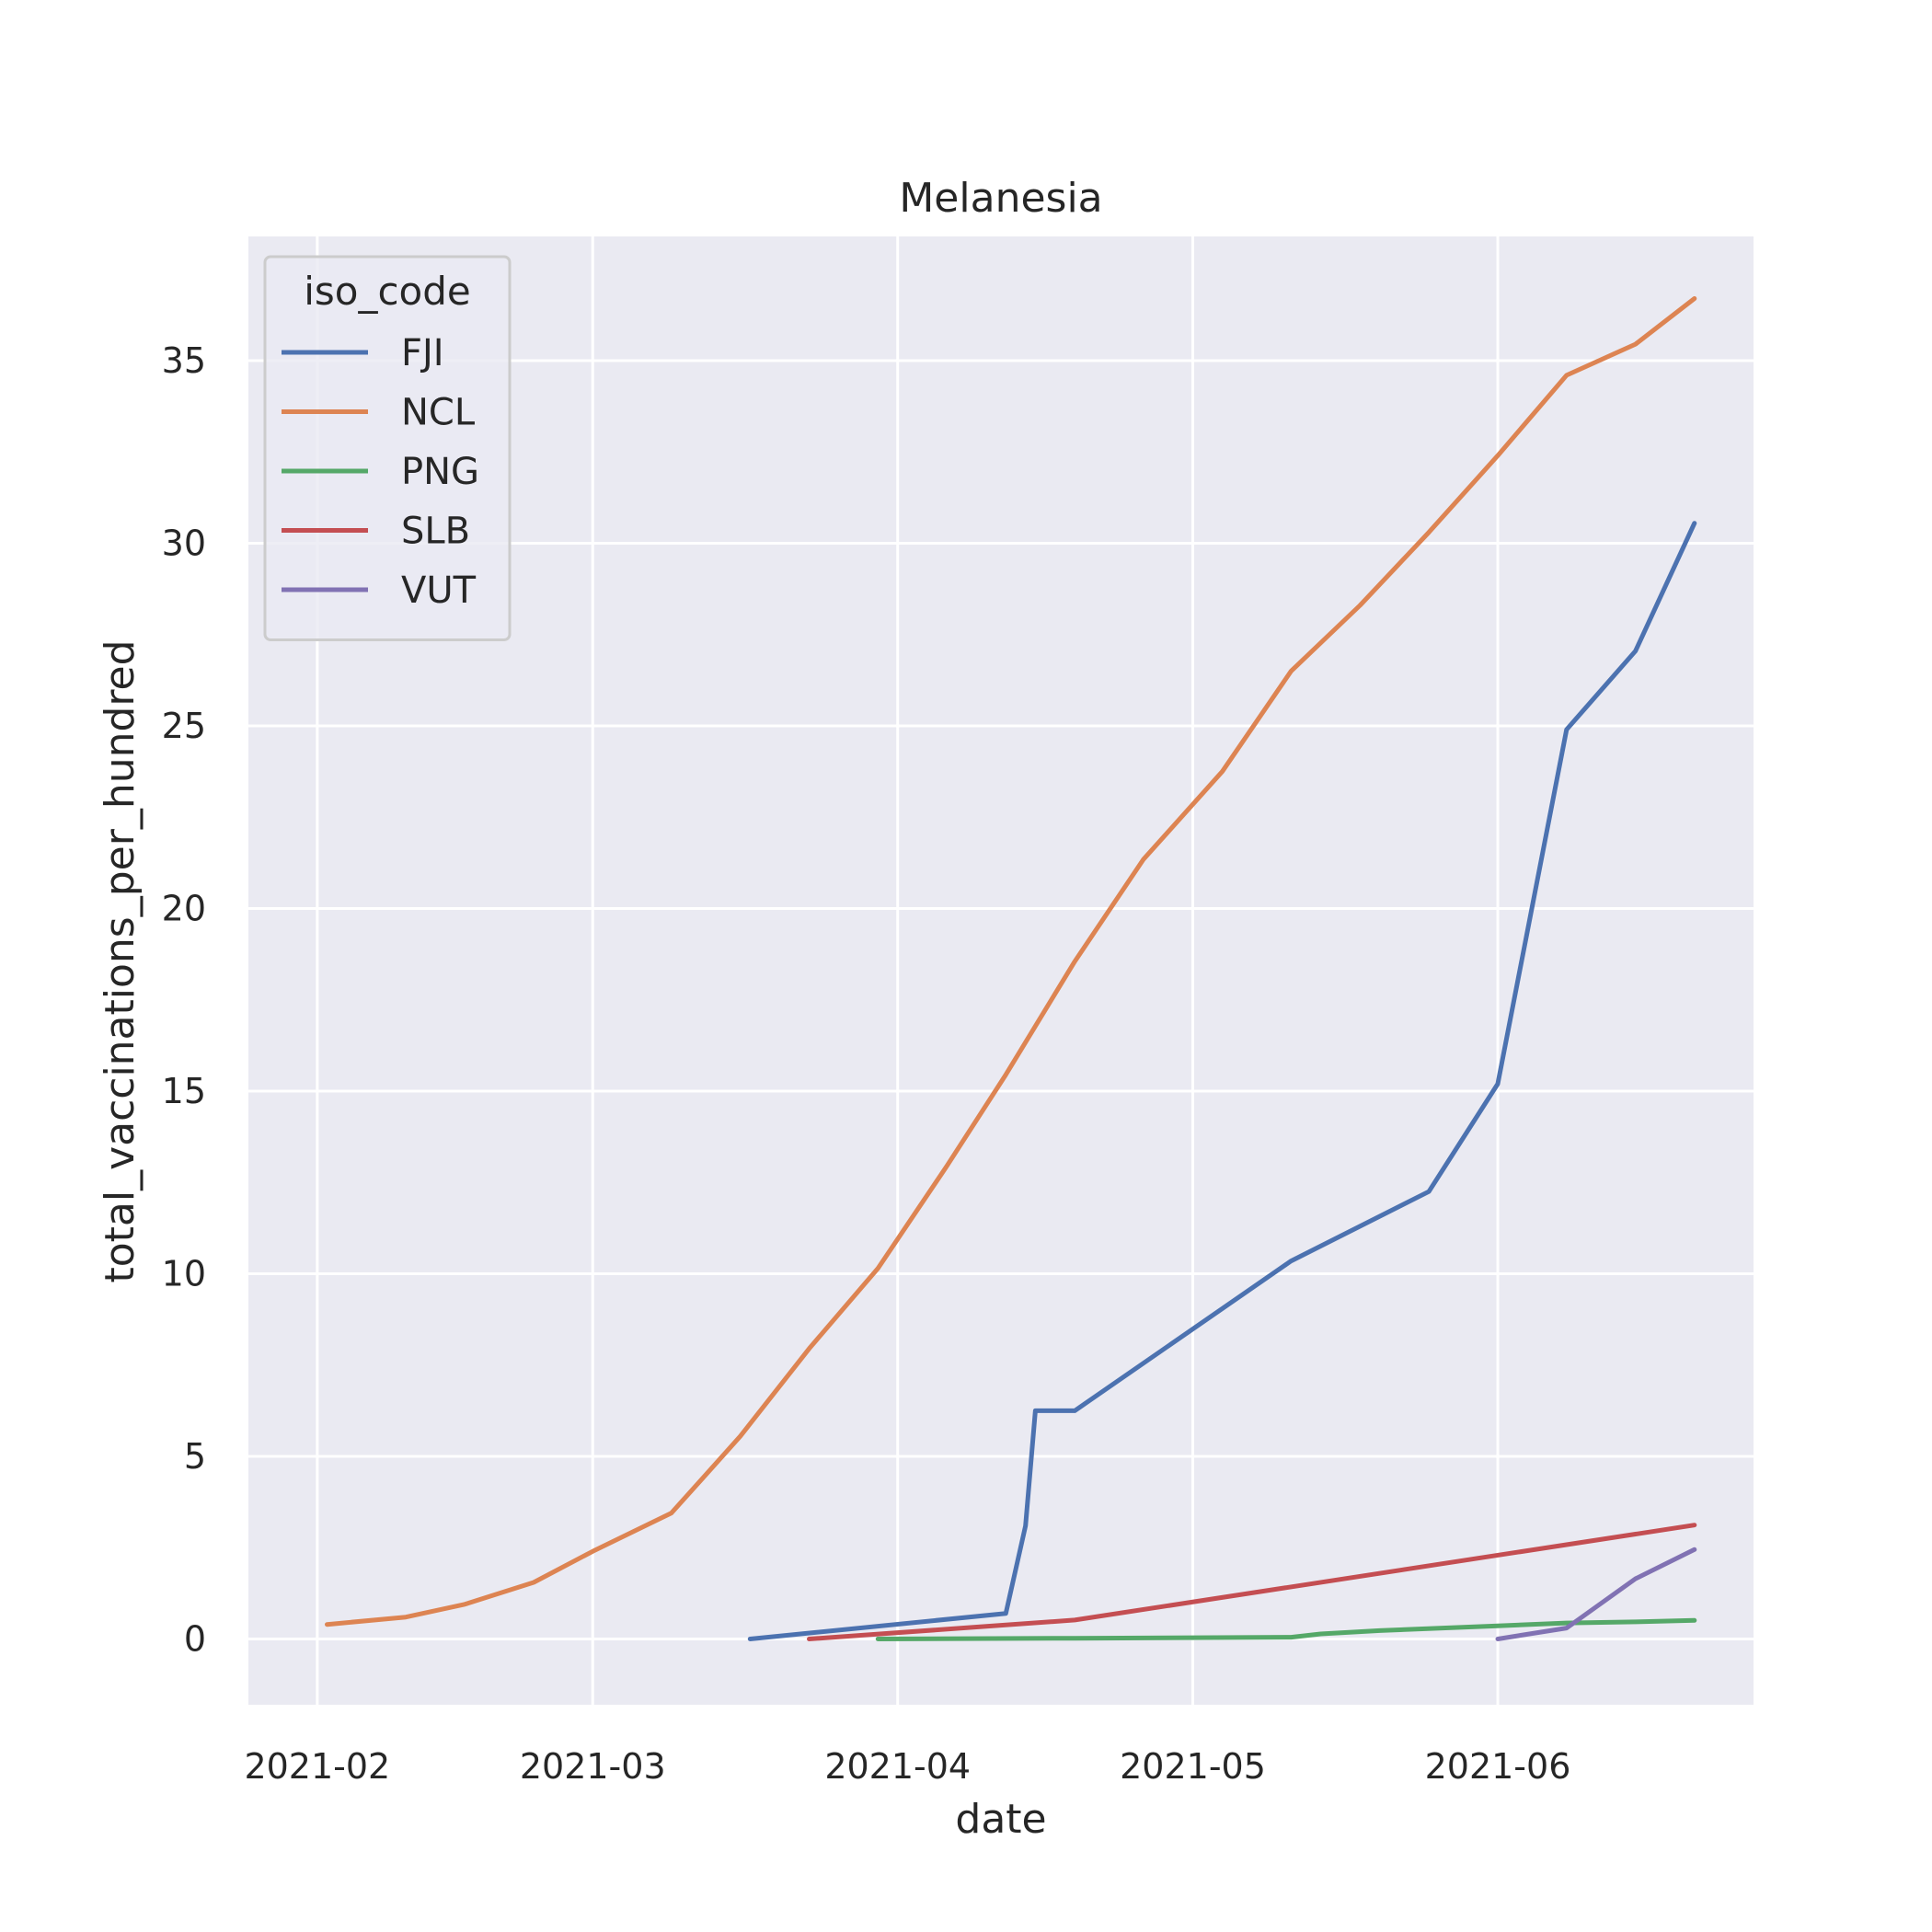  Describe the element at coordinates (1596, 1594) in the screenshot. I see `series-line-vut` at that location.